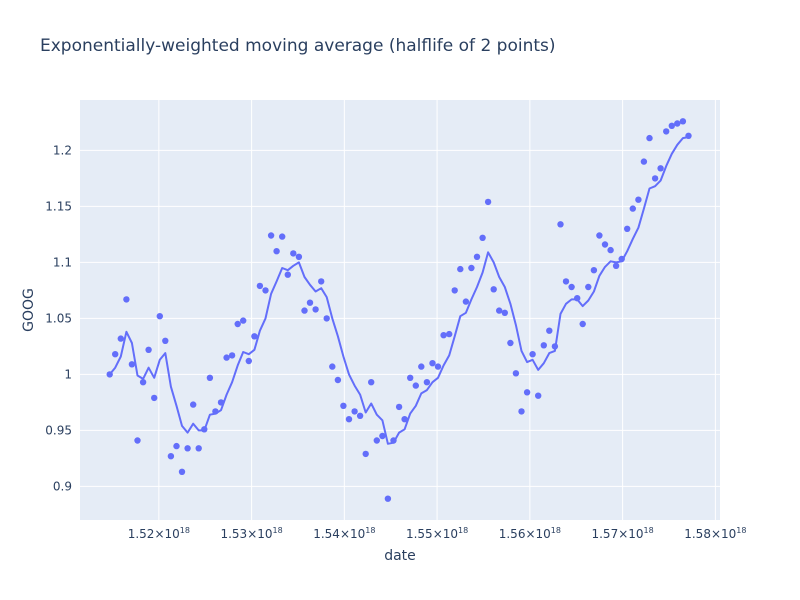 The image size is (800, 600). Describe the element at coordinates (62, 262) in the screenshot. I see `y-tick-label: 1.1` at that location.